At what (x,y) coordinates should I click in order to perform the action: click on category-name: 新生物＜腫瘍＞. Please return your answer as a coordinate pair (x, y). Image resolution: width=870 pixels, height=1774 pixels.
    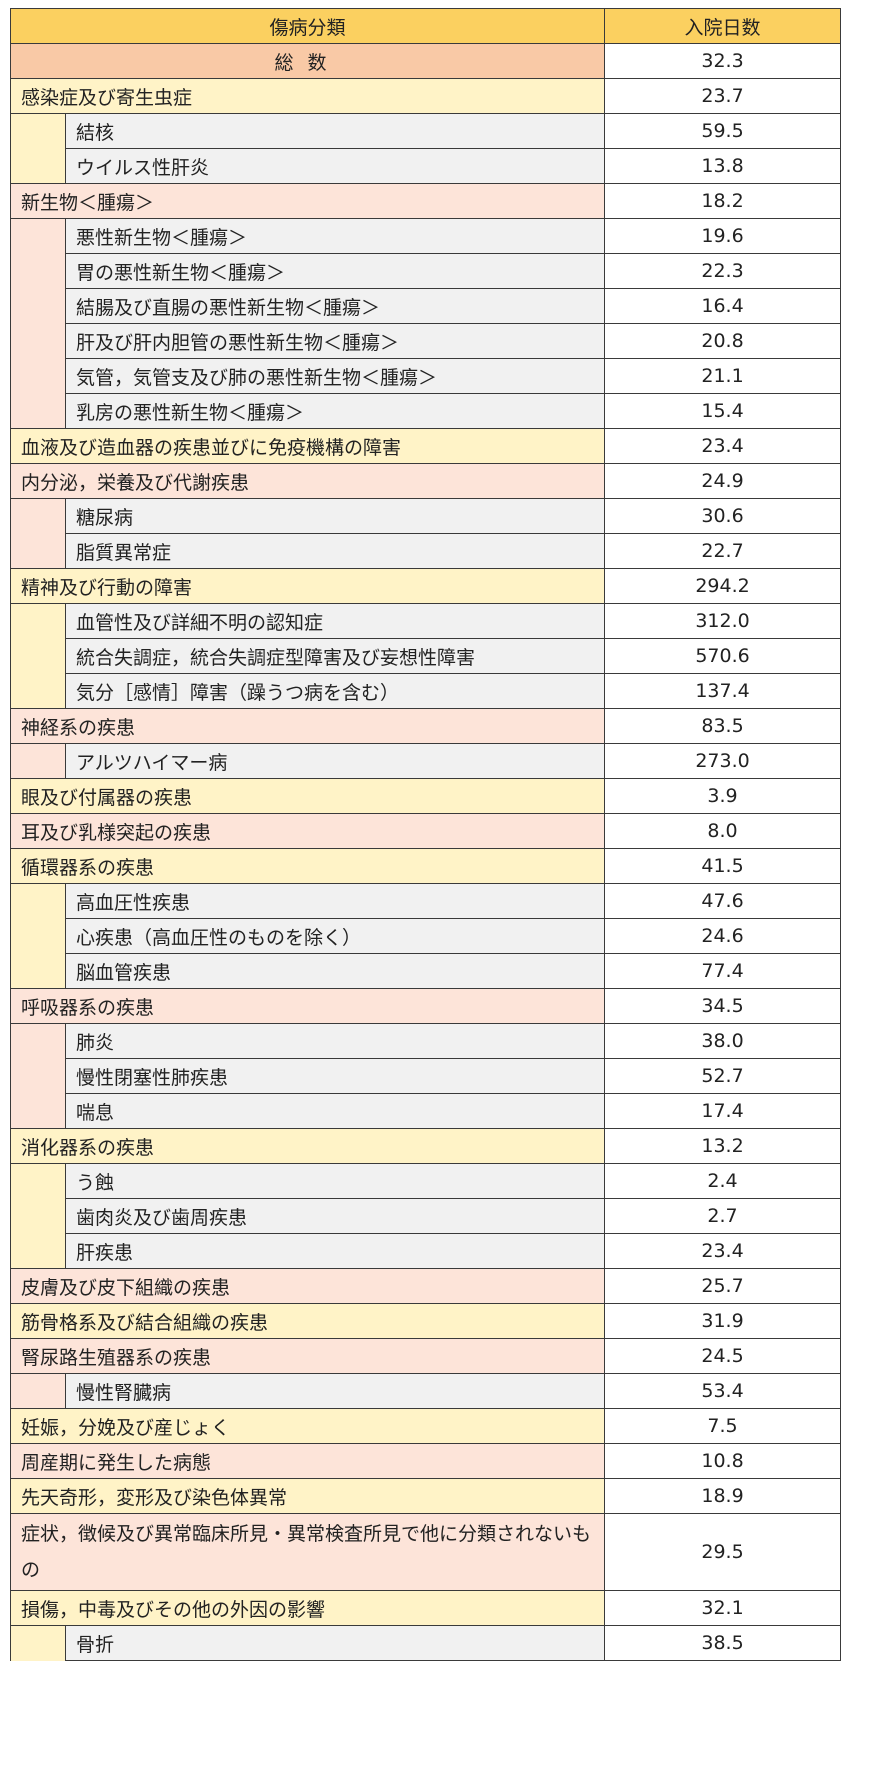
    Looking at the image, I should click on (307, 201).